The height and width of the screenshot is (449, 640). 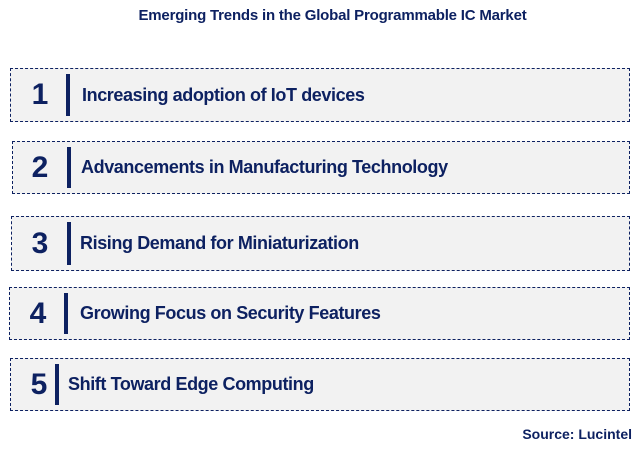 What do you see at coordinates (38, 313) in the screenshot?
I see `trend-number: 4` at bounding box center [38, 313].